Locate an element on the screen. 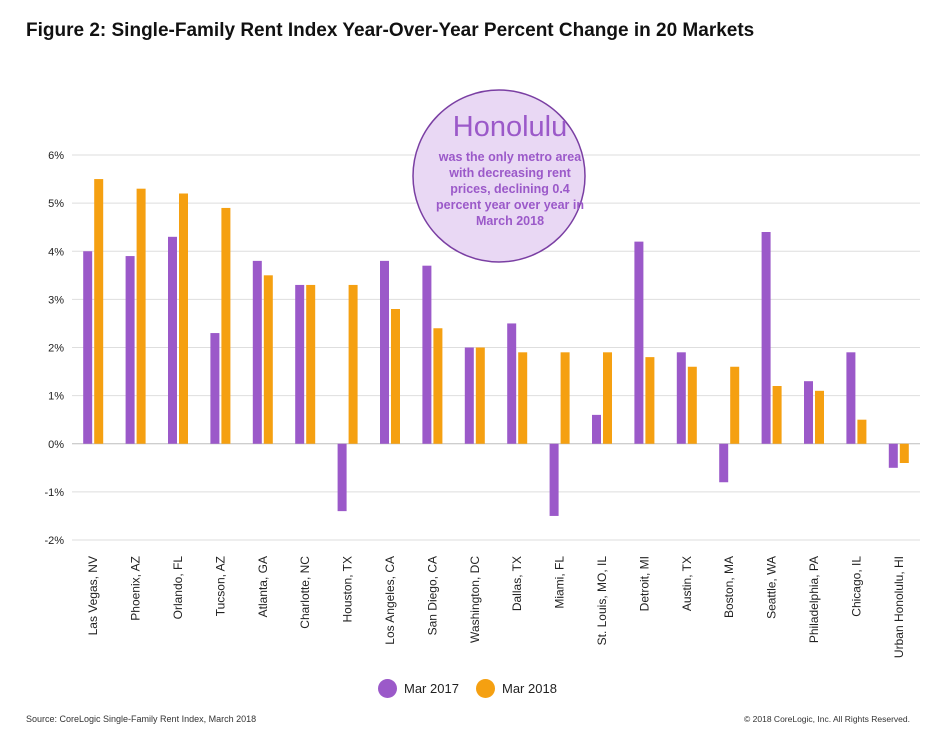  legend-swatch-mar-2017 is located at coordinates (387, 688).